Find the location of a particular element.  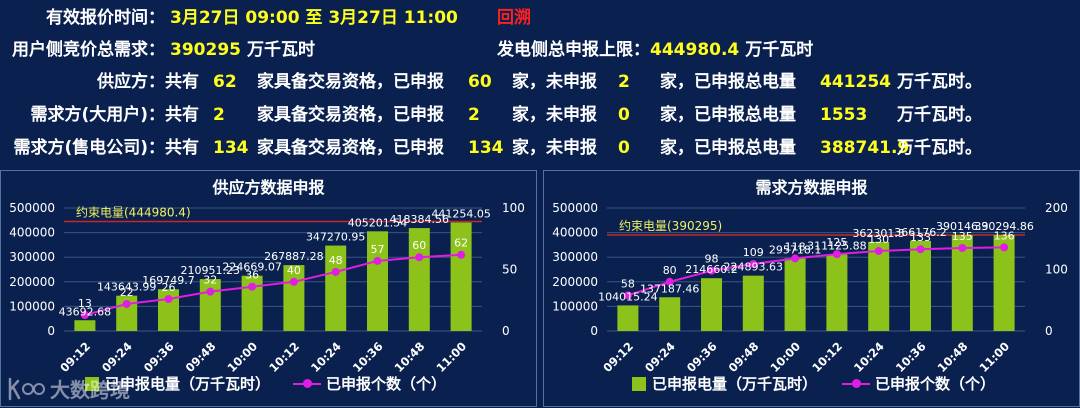

bar-swatch-icon is located at coordinates (639, 383).